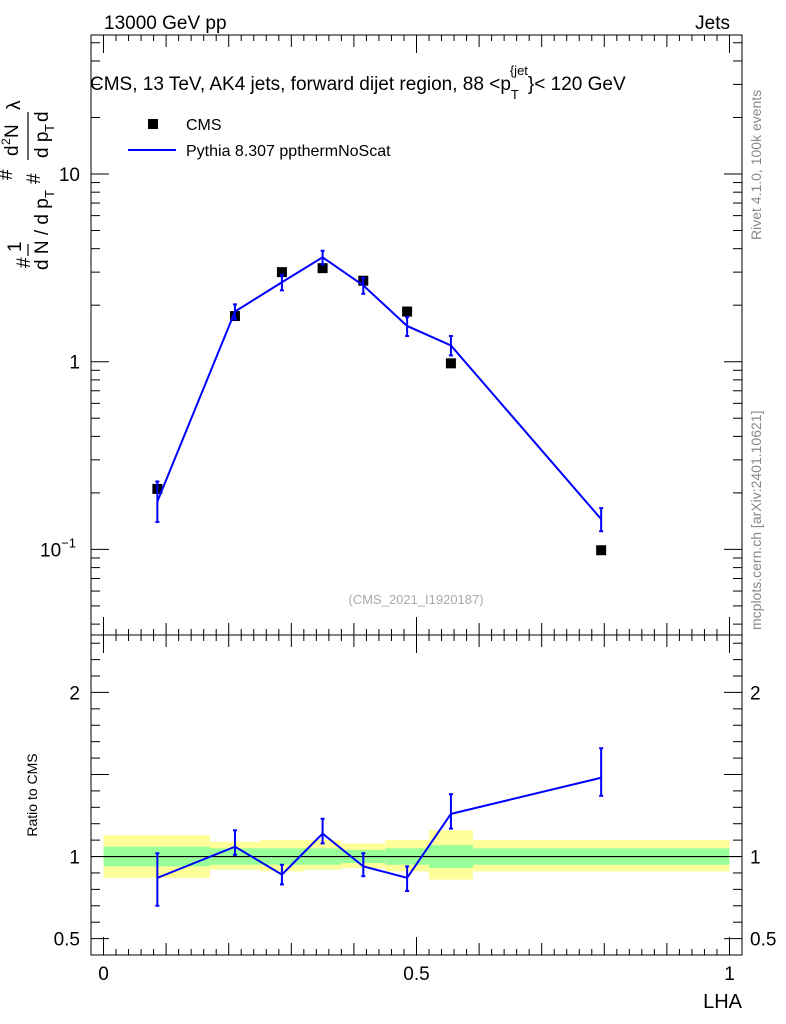 The width and height of the screenshot is (786, 1024). What do you see at coordinates (379, 828) in the screenshot?
I see `ratio-line` at bounding box center [379, 828].